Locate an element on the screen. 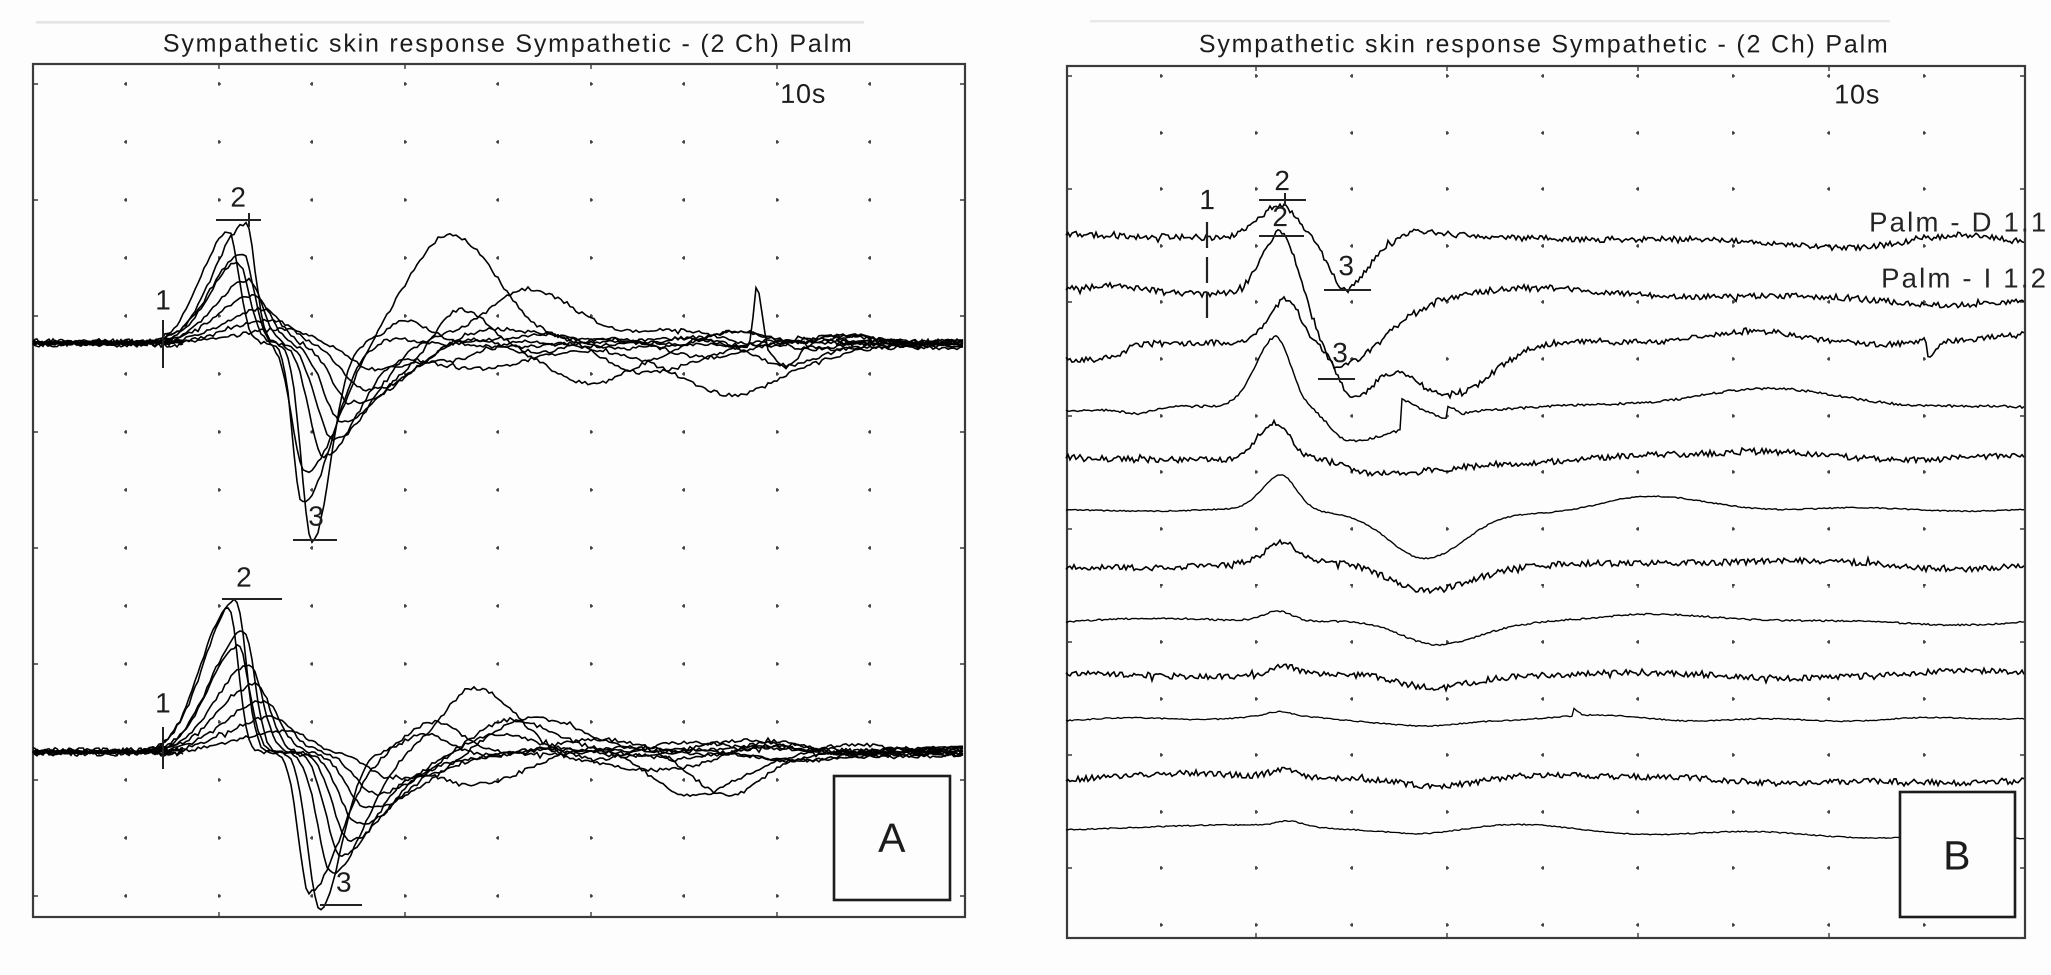 The width and height of the screenshot is (2051, 975). svg-text: Palm - I 1.2 is located at coordinates (1964, 277).